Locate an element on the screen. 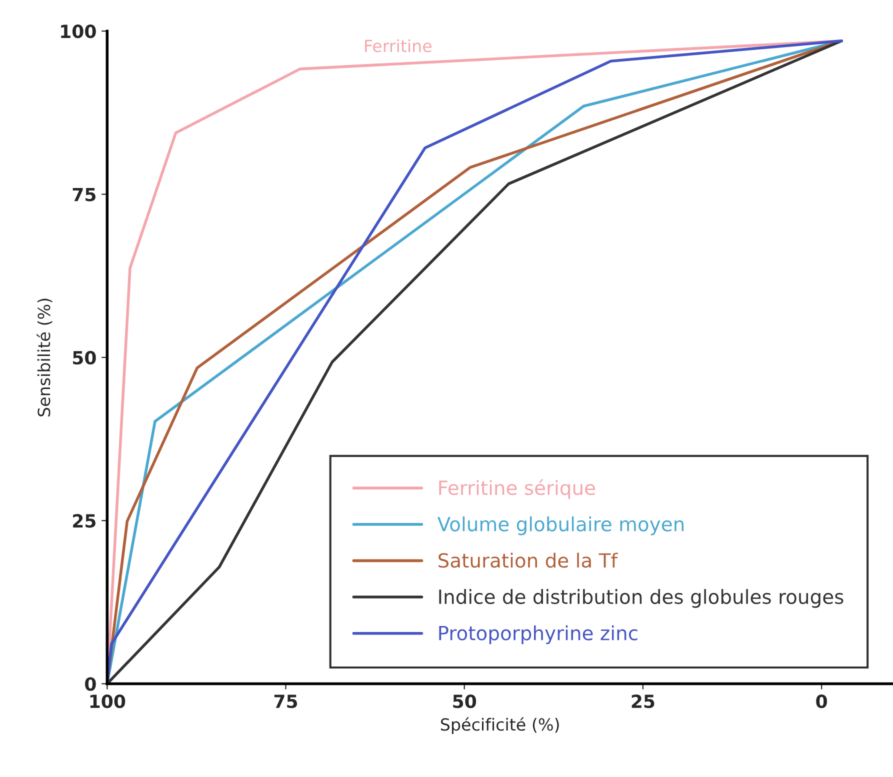 The image size is (893, 777). legend-label: Ferritine sérique is located at coordinates (517, 489).